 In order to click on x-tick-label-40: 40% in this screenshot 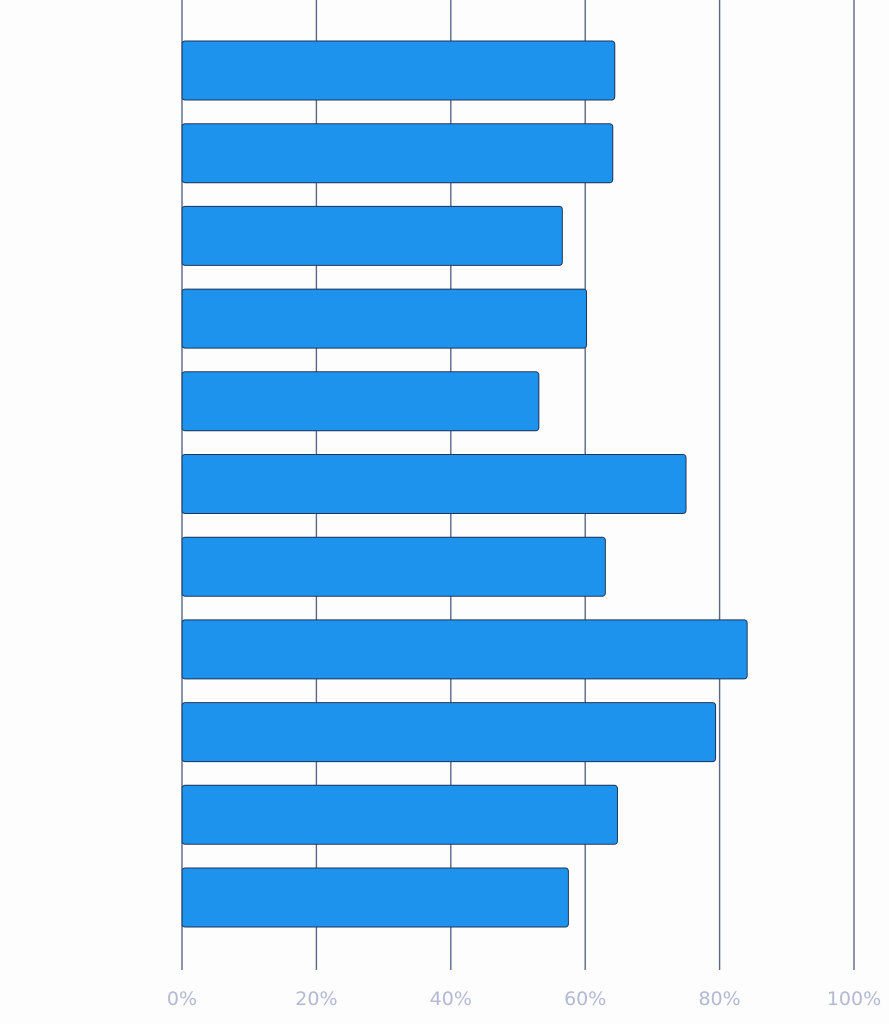, I will do `click(451, 999)`.